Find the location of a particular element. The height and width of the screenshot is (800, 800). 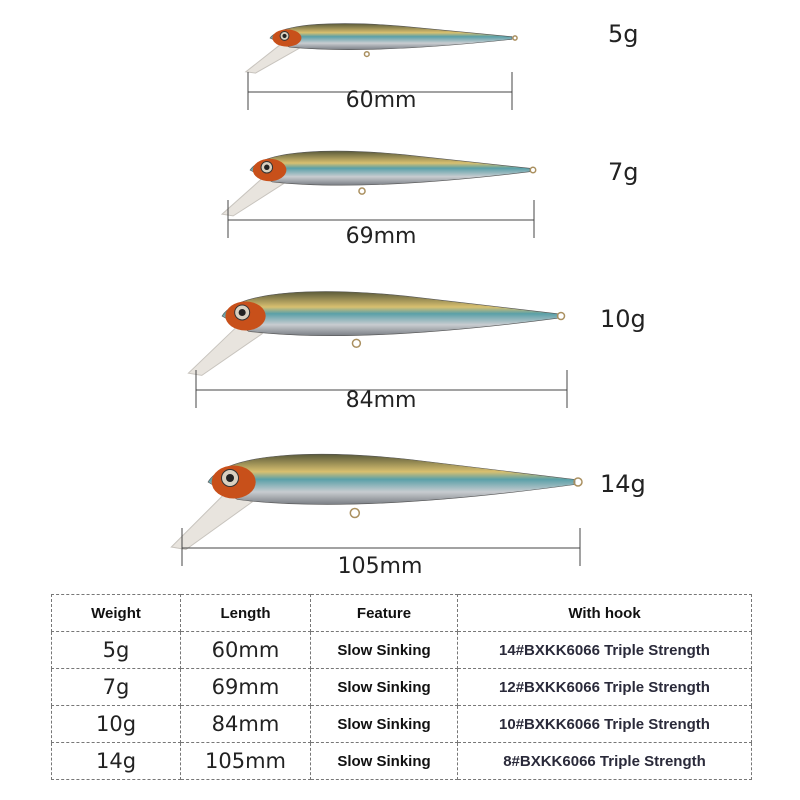

header-length: Length is located at coordinates (245, 613).